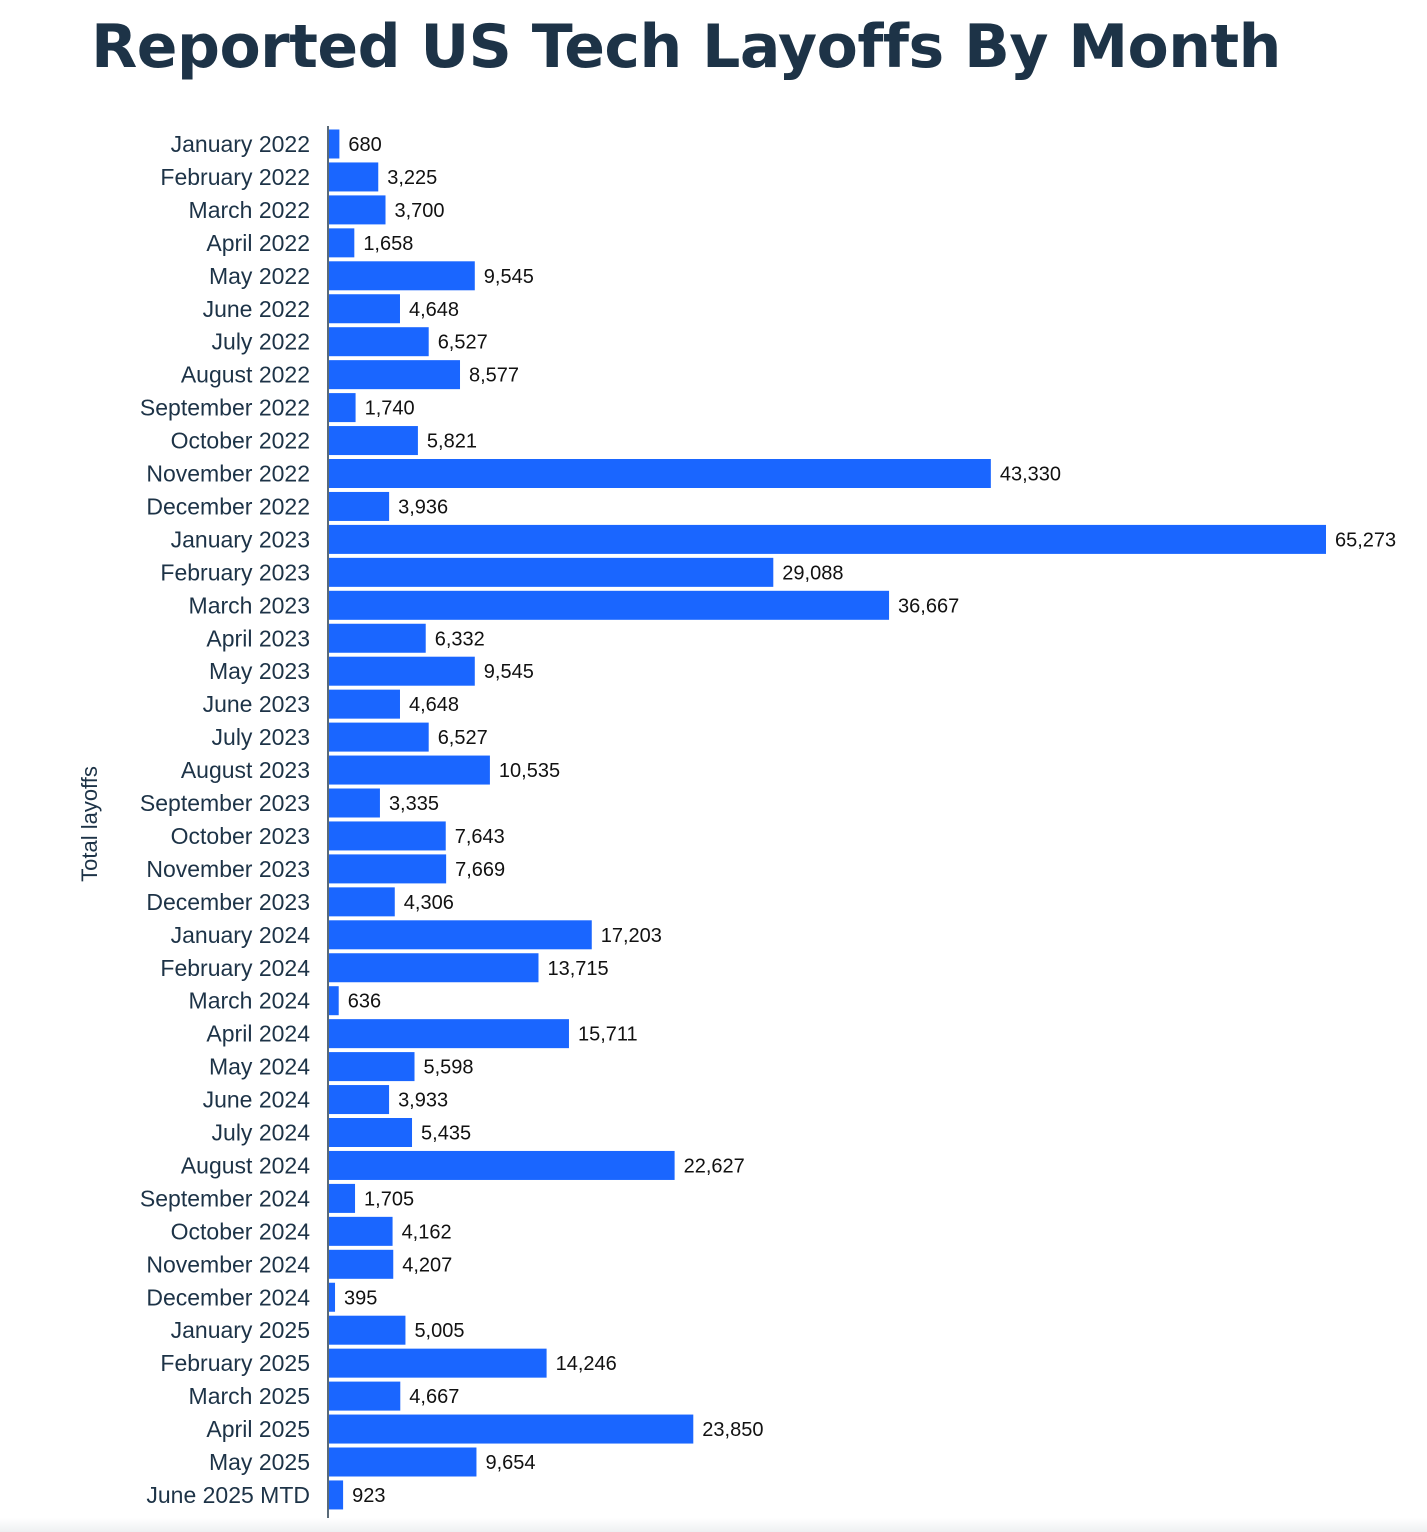 This screenshot has width=1427, height=1532. What do you see at coordinates (357, 210) in the screenshot?
I see `bar-march-2022` at bounding box center [357, 210].